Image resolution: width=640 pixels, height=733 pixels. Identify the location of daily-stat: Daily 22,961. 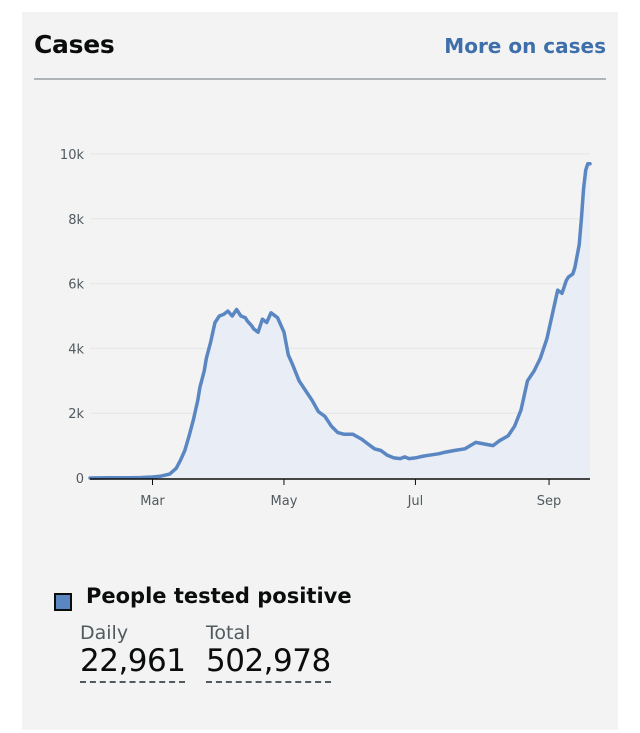
(133, 652).